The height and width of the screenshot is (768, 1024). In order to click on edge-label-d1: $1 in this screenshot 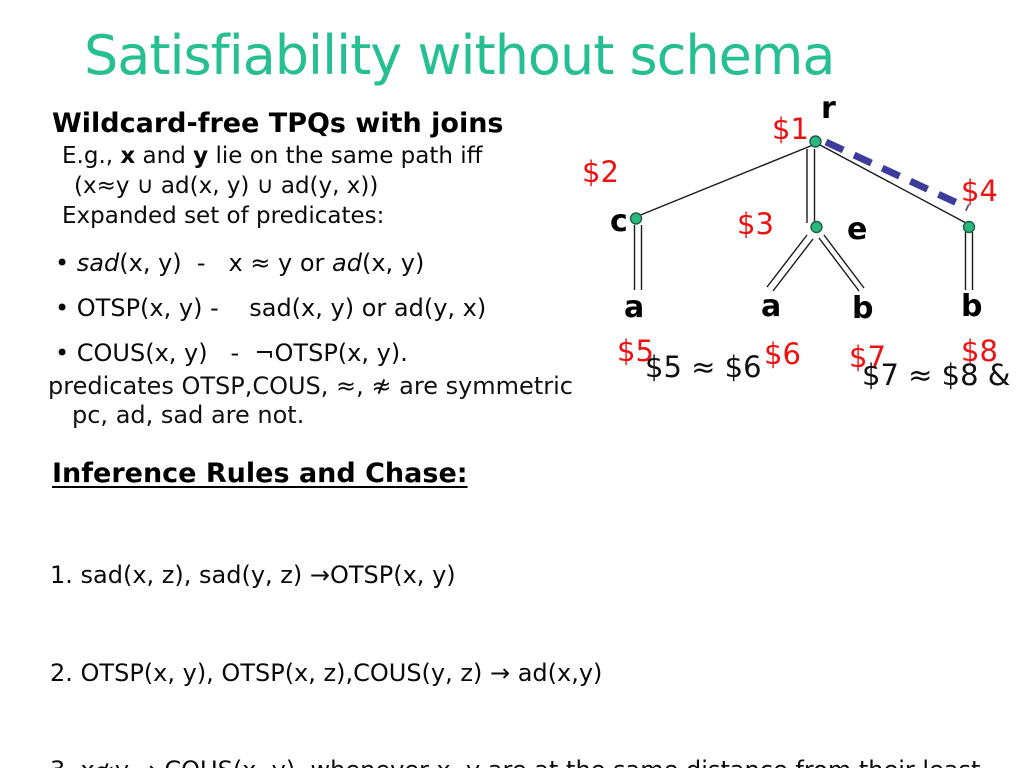, I will do `click(790, 129)`.